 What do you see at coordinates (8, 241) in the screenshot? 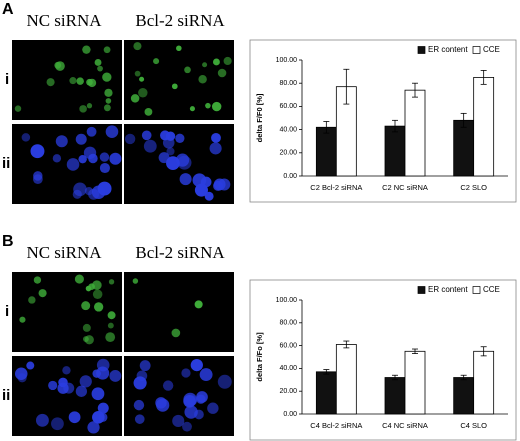
I see `panel-label: B` at bounding box center [8, 241].